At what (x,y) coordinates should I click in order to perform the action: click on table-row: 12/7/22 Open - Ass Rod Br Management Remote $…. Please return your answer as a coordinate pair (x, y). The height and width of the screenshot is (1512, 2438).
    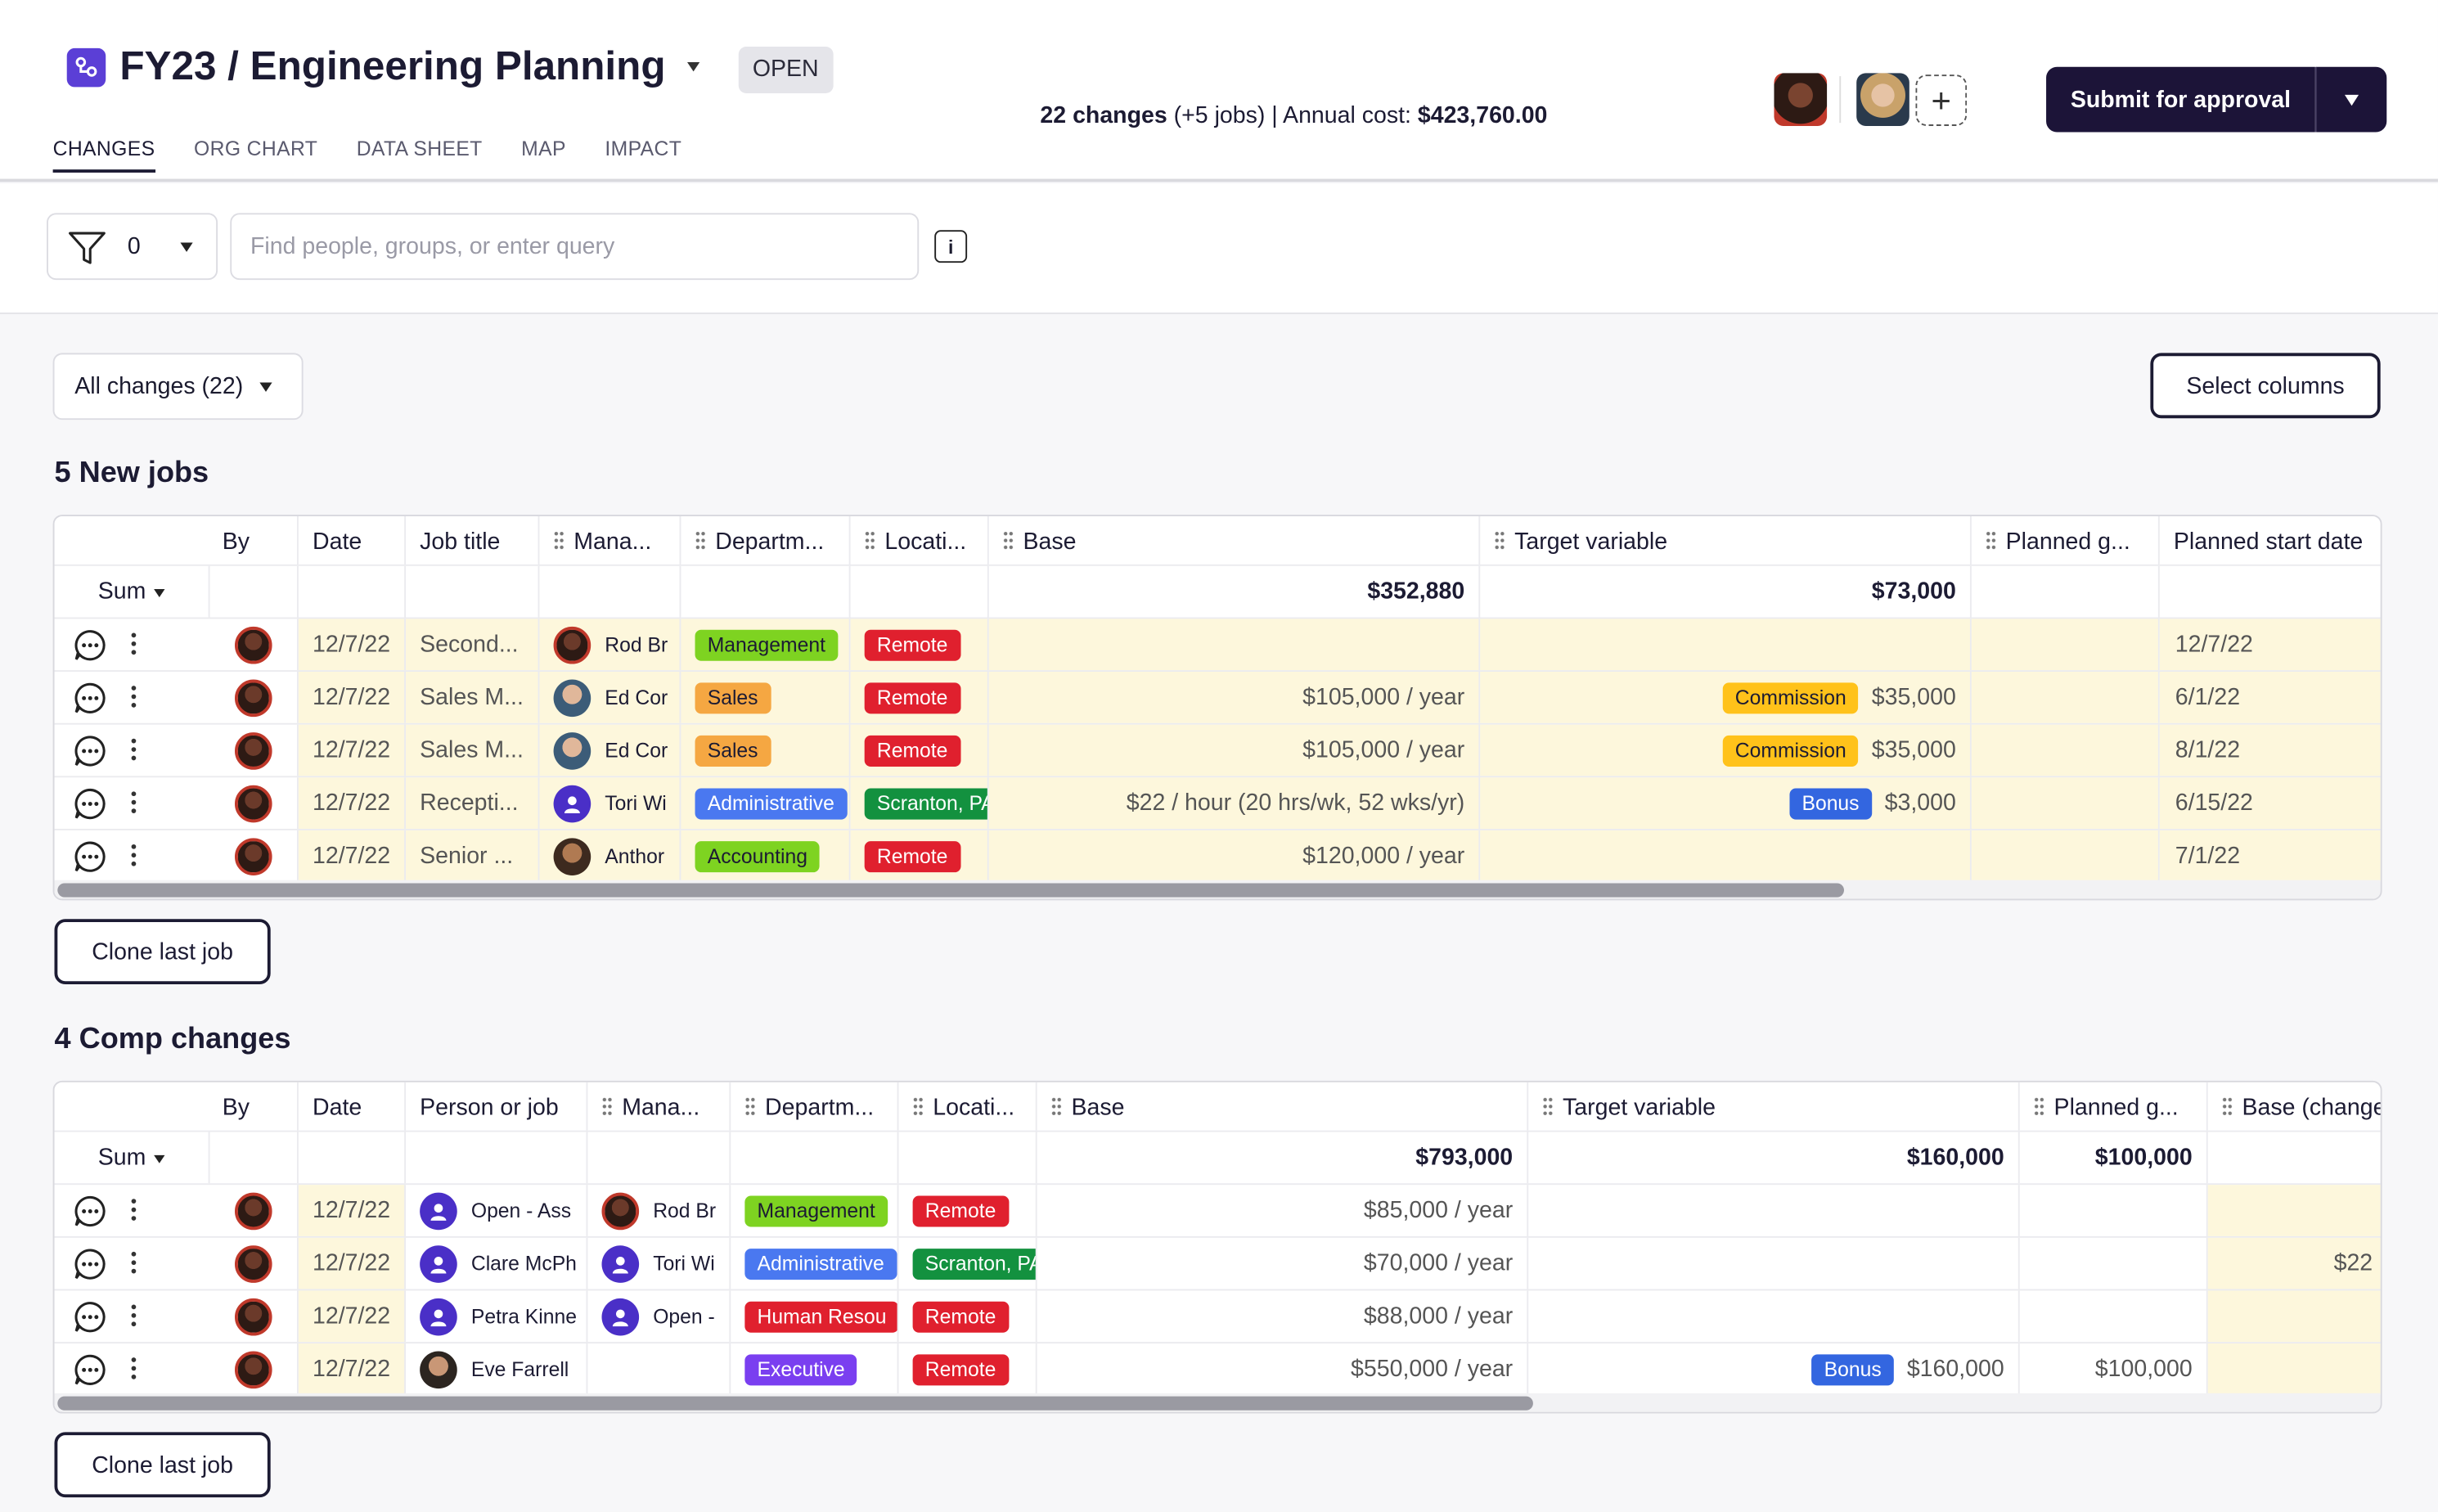
    Looking at the image, I should click on (1217, 1212).